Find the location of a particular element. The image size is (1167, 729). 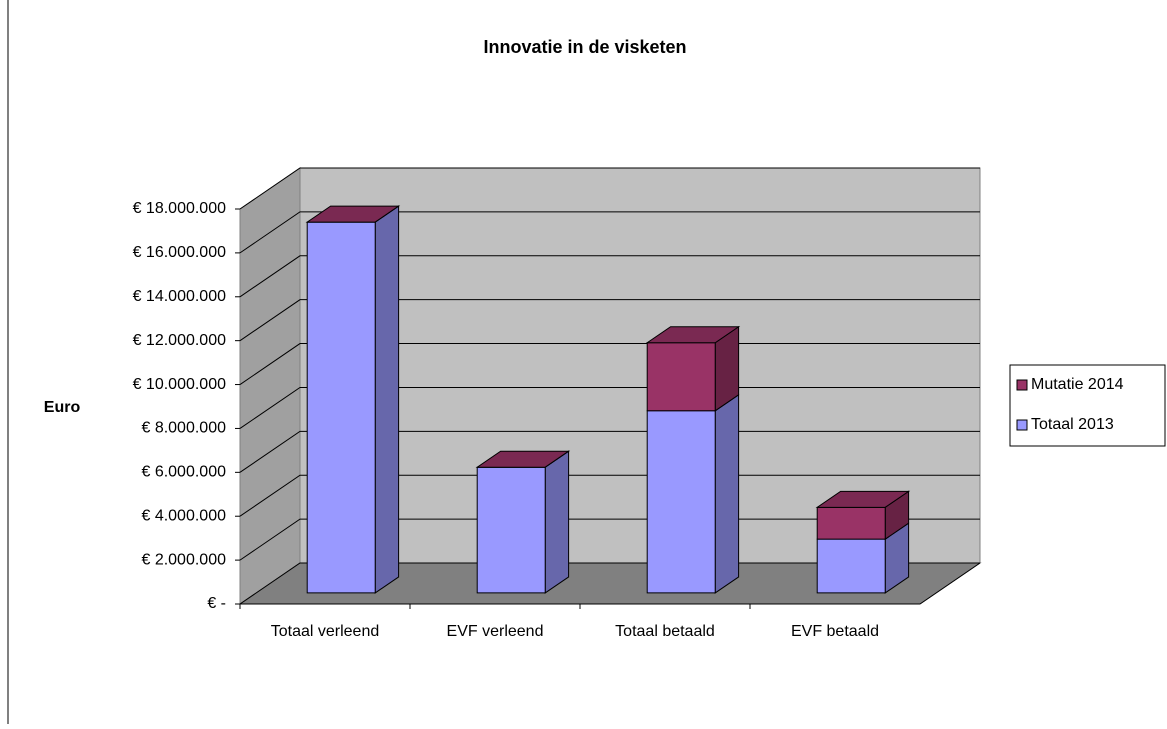

y-axis-label: Euro is located at coordinates (62, 407).